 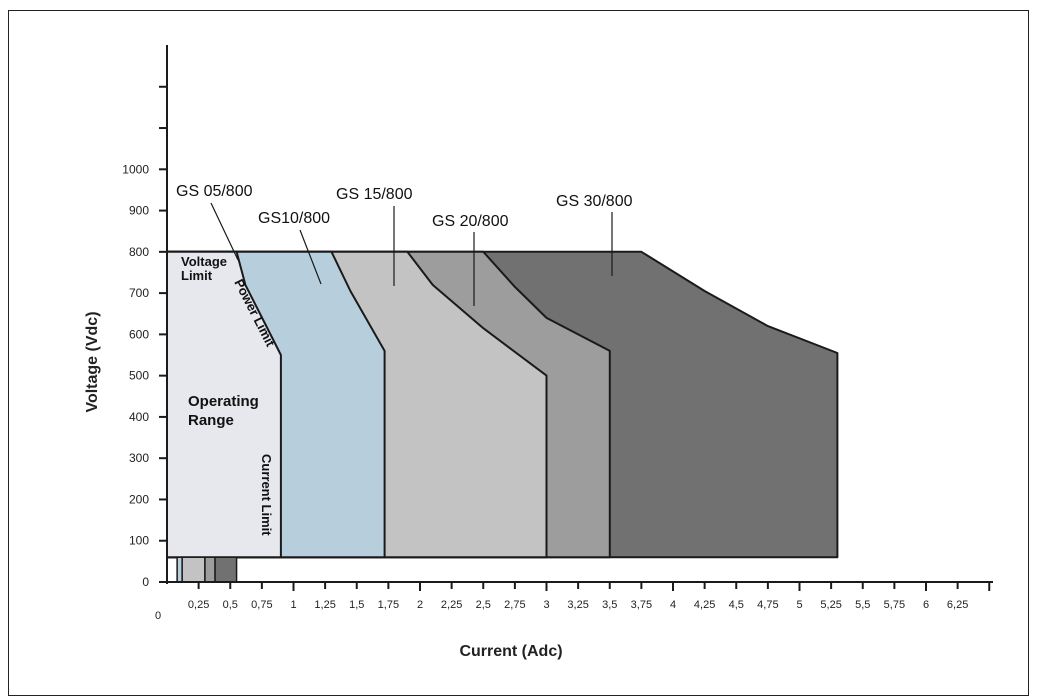 What do you see at coordinates (139, 541) in the screenshot?
I see `y-tick-label-100: 100` at bounding box center [139, 541].